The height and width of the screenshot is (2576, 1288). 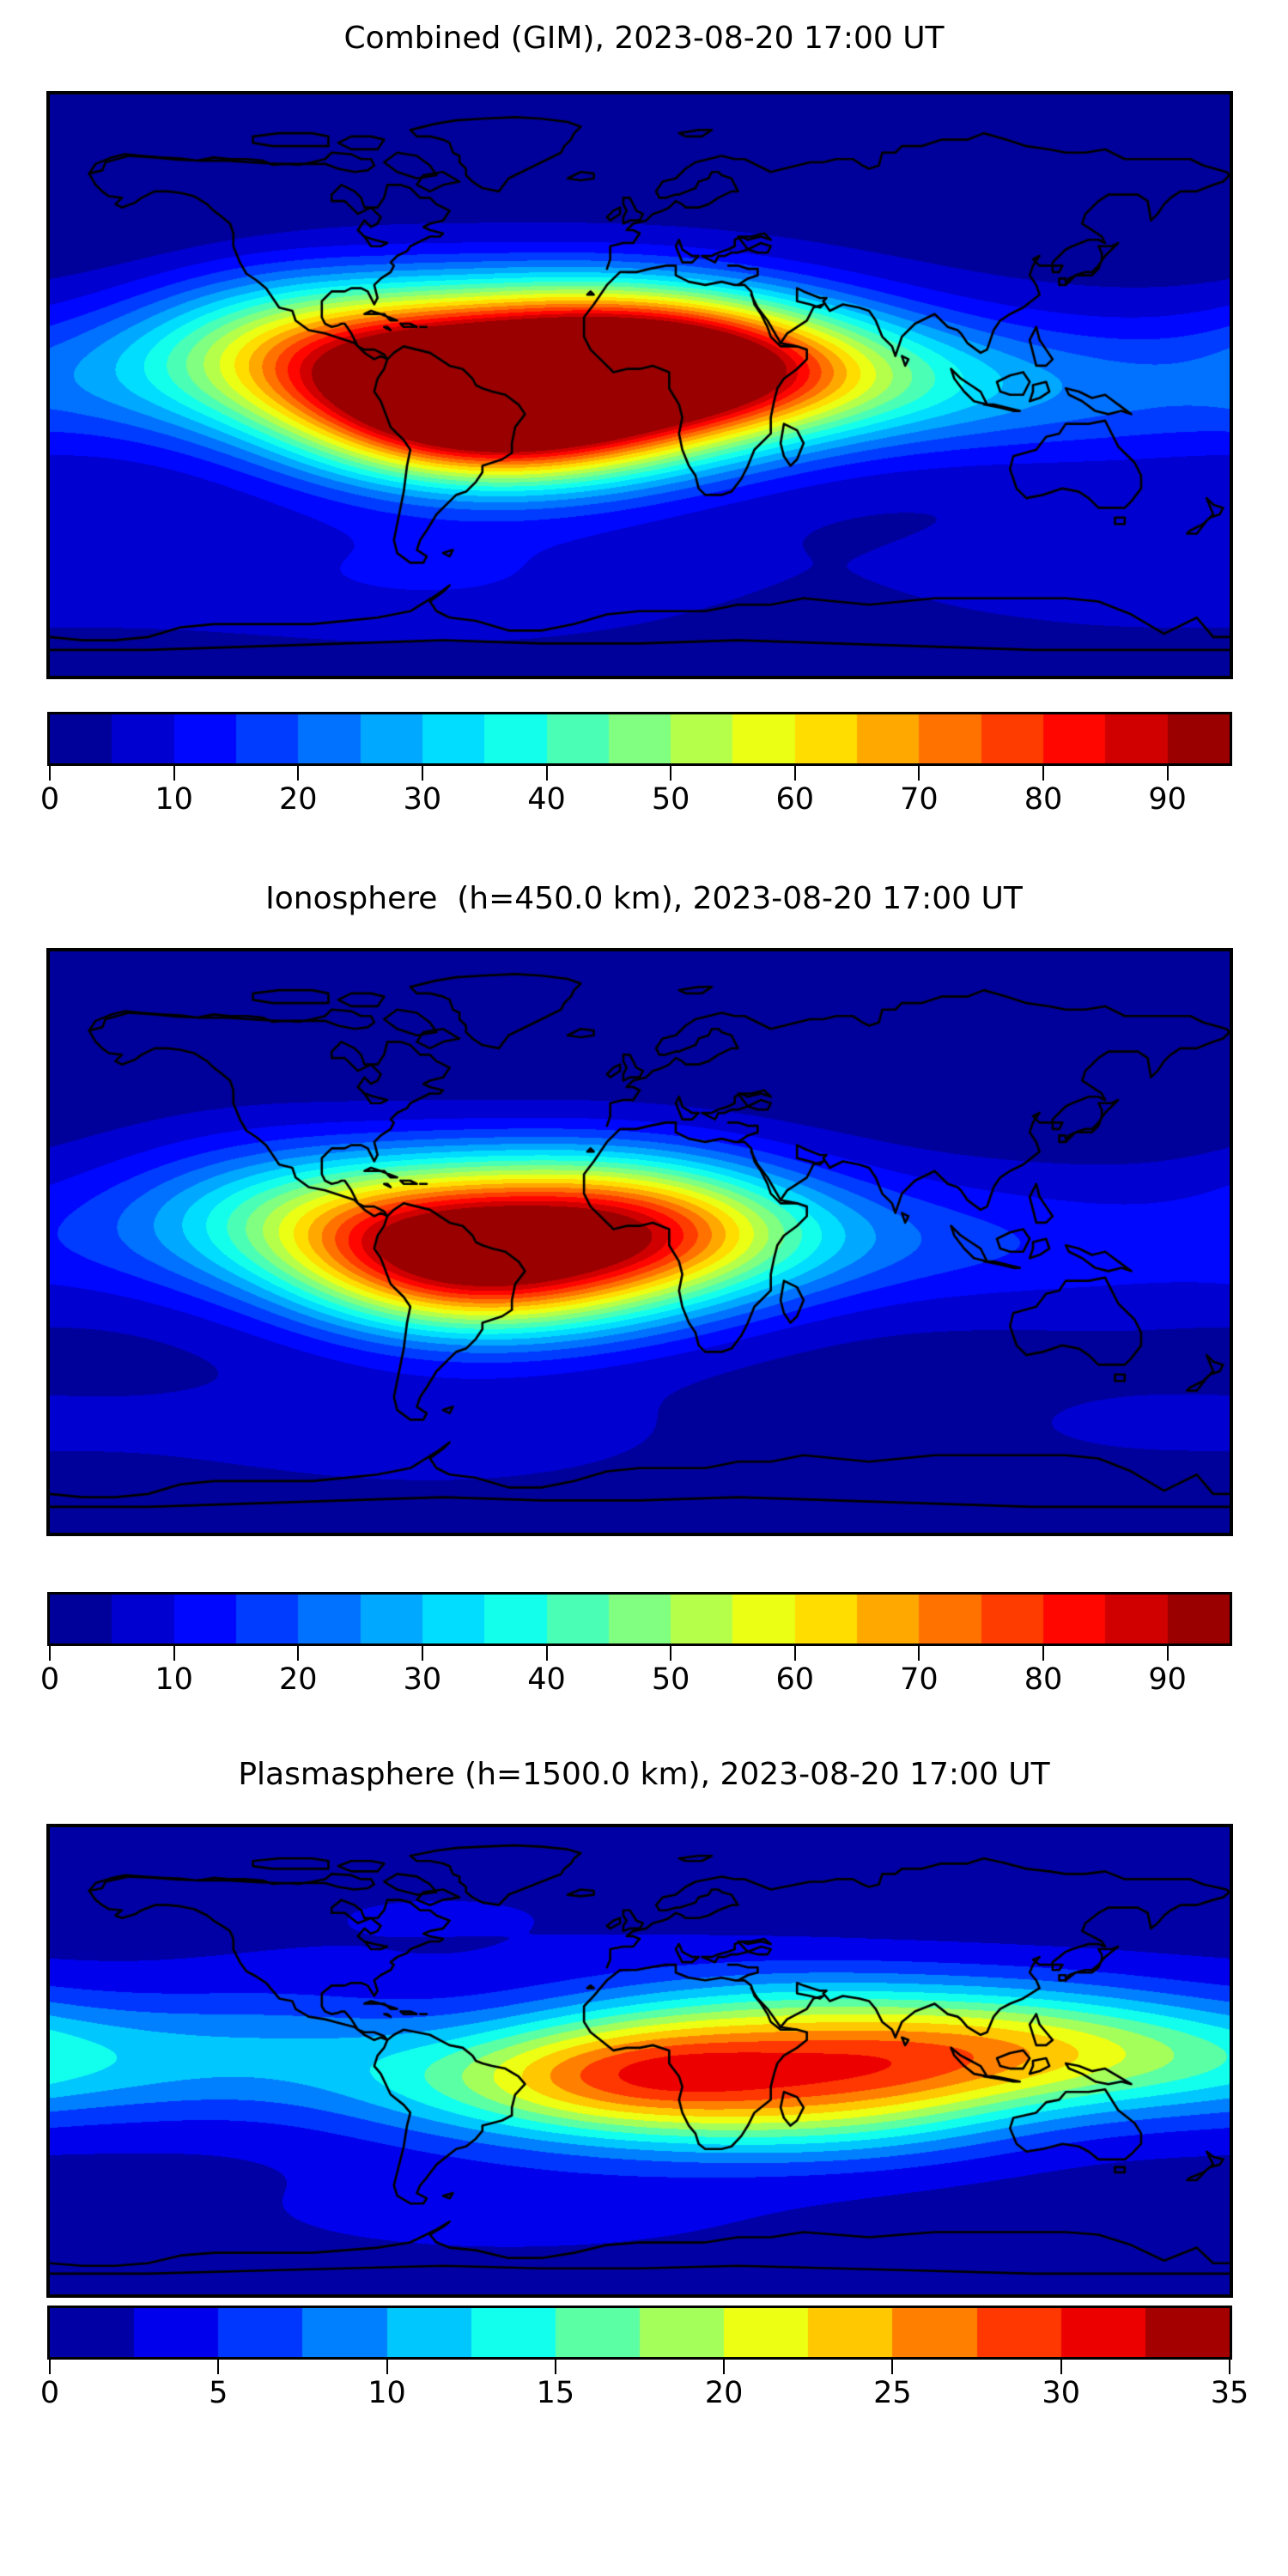 I want to click on colorbar-canvas-combined, so click(x=640, y=738).